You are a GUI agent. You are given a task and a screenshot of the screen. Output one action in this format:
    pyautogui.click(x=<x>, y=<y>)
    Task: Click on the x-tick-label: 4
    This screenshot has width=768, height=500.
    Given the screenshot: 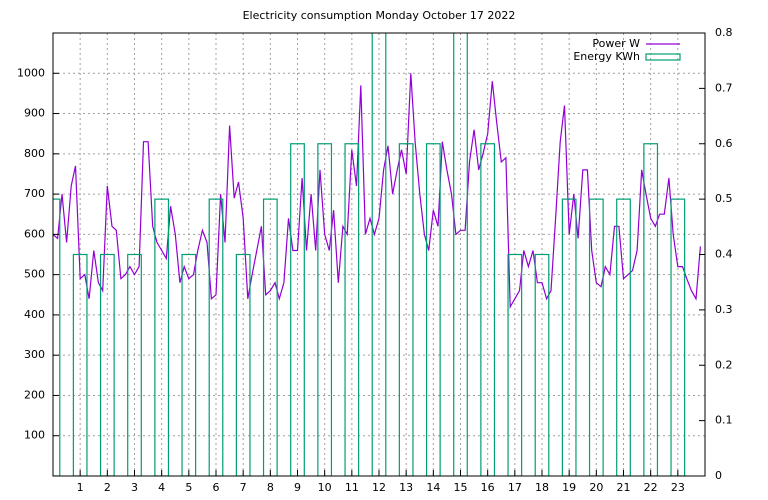 What is the action you would take?
    pyautogui.click(x=161, y=487)
    